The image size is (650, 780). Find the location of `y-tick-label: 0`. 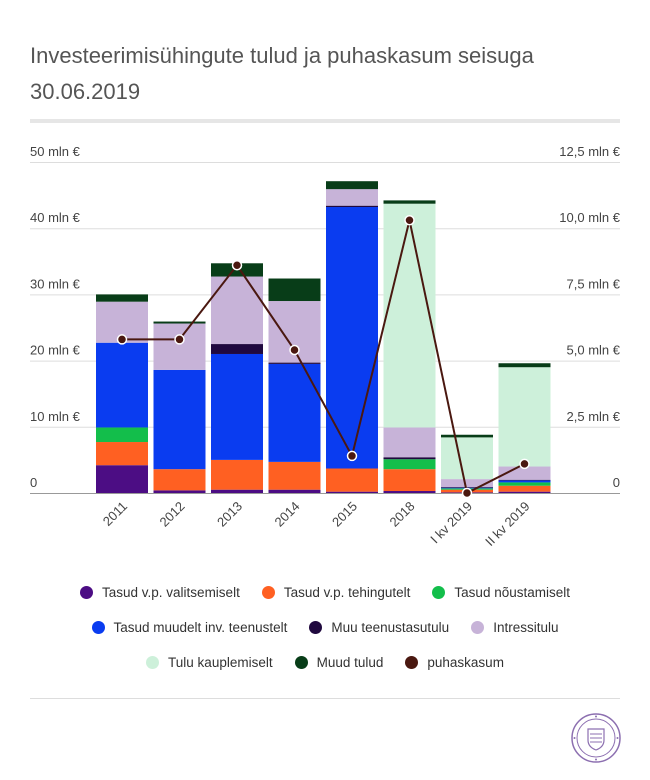

y-tick-label: 0 is located at coordinates (33, 482).